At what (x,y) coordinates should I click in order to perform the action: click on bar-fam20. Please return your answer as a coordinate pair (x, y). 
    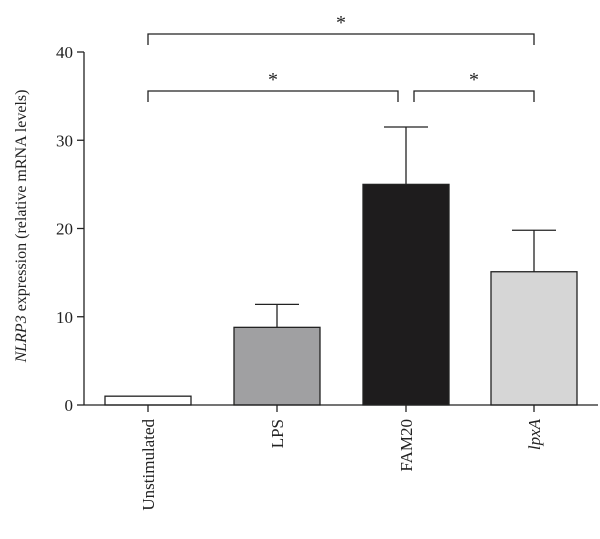
    Looking at the image, I should click on (406, 294).